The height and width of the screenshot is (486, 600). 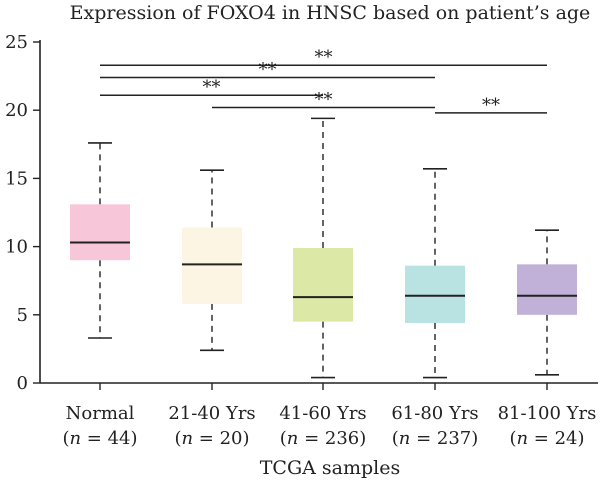 What do you see at coordinates (16, 42) in the screenshot?
I see `y-tick-label: 25` at bounding box center [16, 42].